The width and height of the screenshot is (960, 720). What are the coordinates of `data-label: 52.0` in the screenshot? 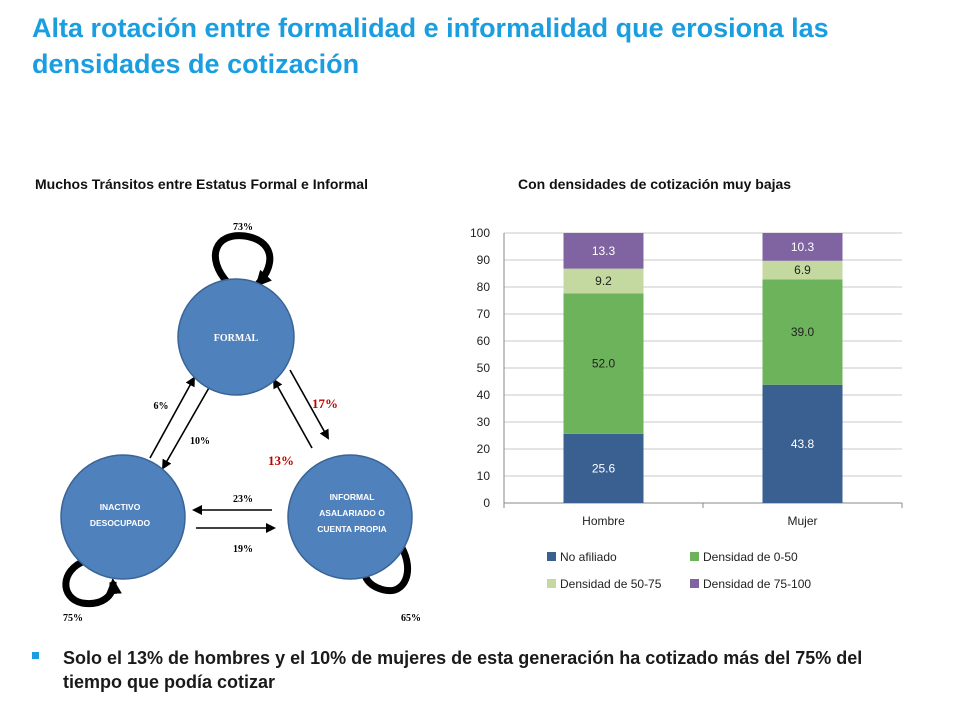 It's located at (604, 364).